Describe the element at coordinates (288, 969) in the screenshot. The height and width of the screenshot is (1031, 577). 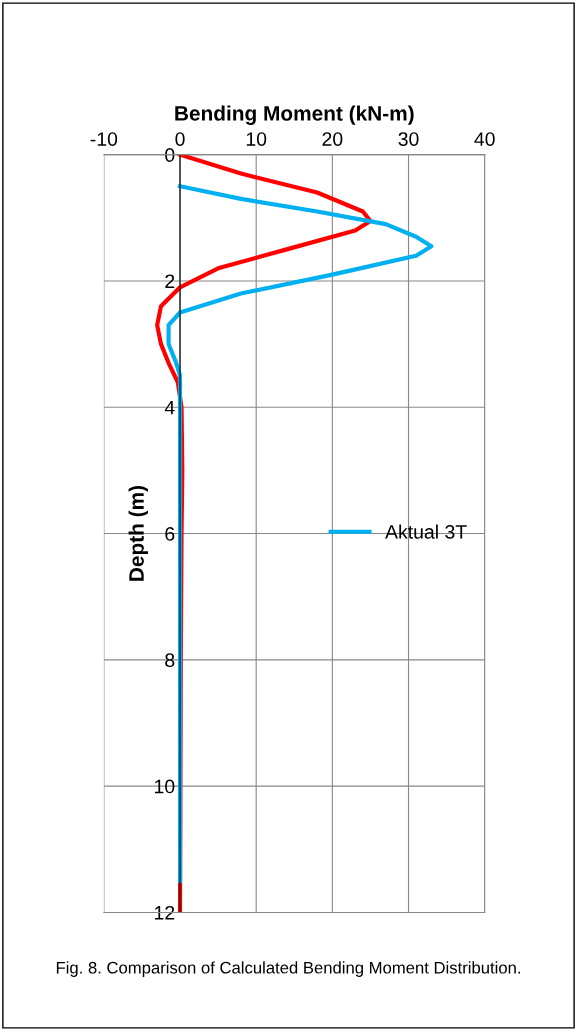
I see `caption: Fig. 8. Comparison of Calculated Bending Moment Distribution.` at that location.